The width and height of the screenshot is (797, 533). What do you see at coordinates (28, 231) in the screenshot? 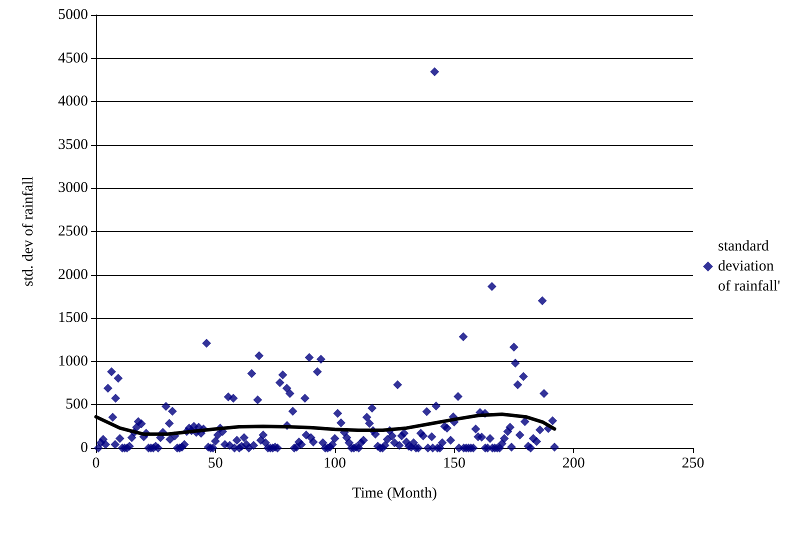
I see `y-axis-title: std. dev of rainfall` at bounding box center [28, 231].